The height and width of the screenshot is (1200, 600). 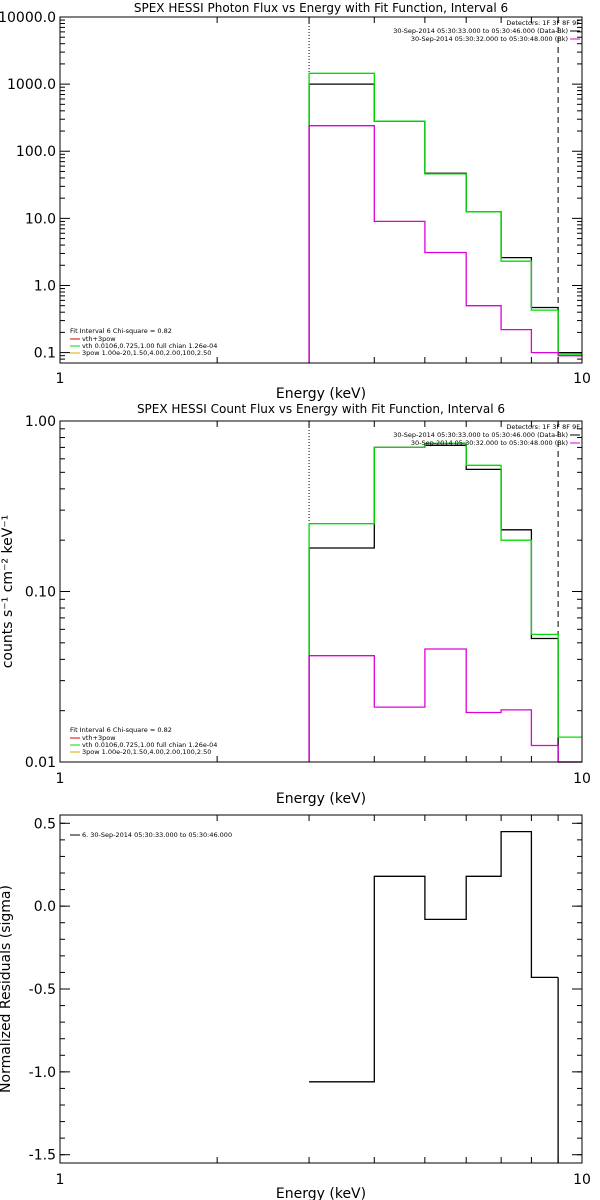 What do you see at coordinates (7, 989) in the screenshot?
I see `y-axis-label: Normalized Residuals (sigma)` at bounding box center [7, 989].